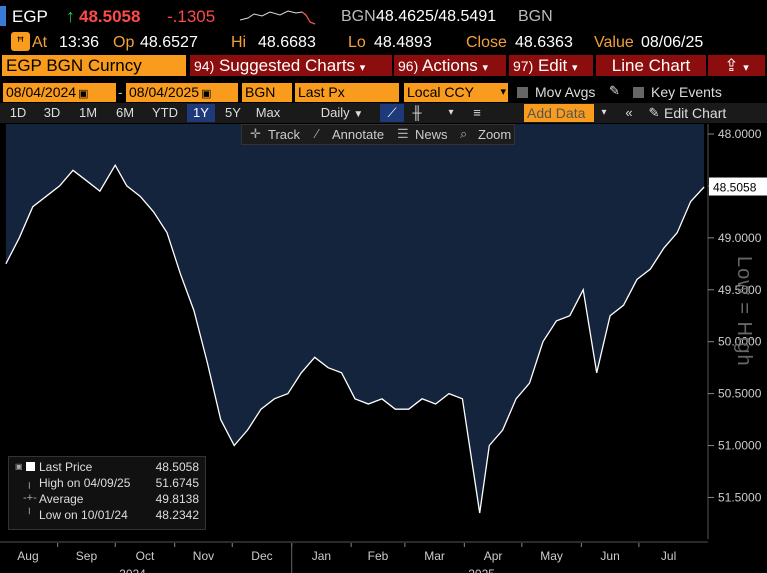 This screenshot has width=767, height=573. What do you see at coordinates (347, 92) in the screenshot?
I see `price-field-select: Last Px` at bounding box center [347, 92].